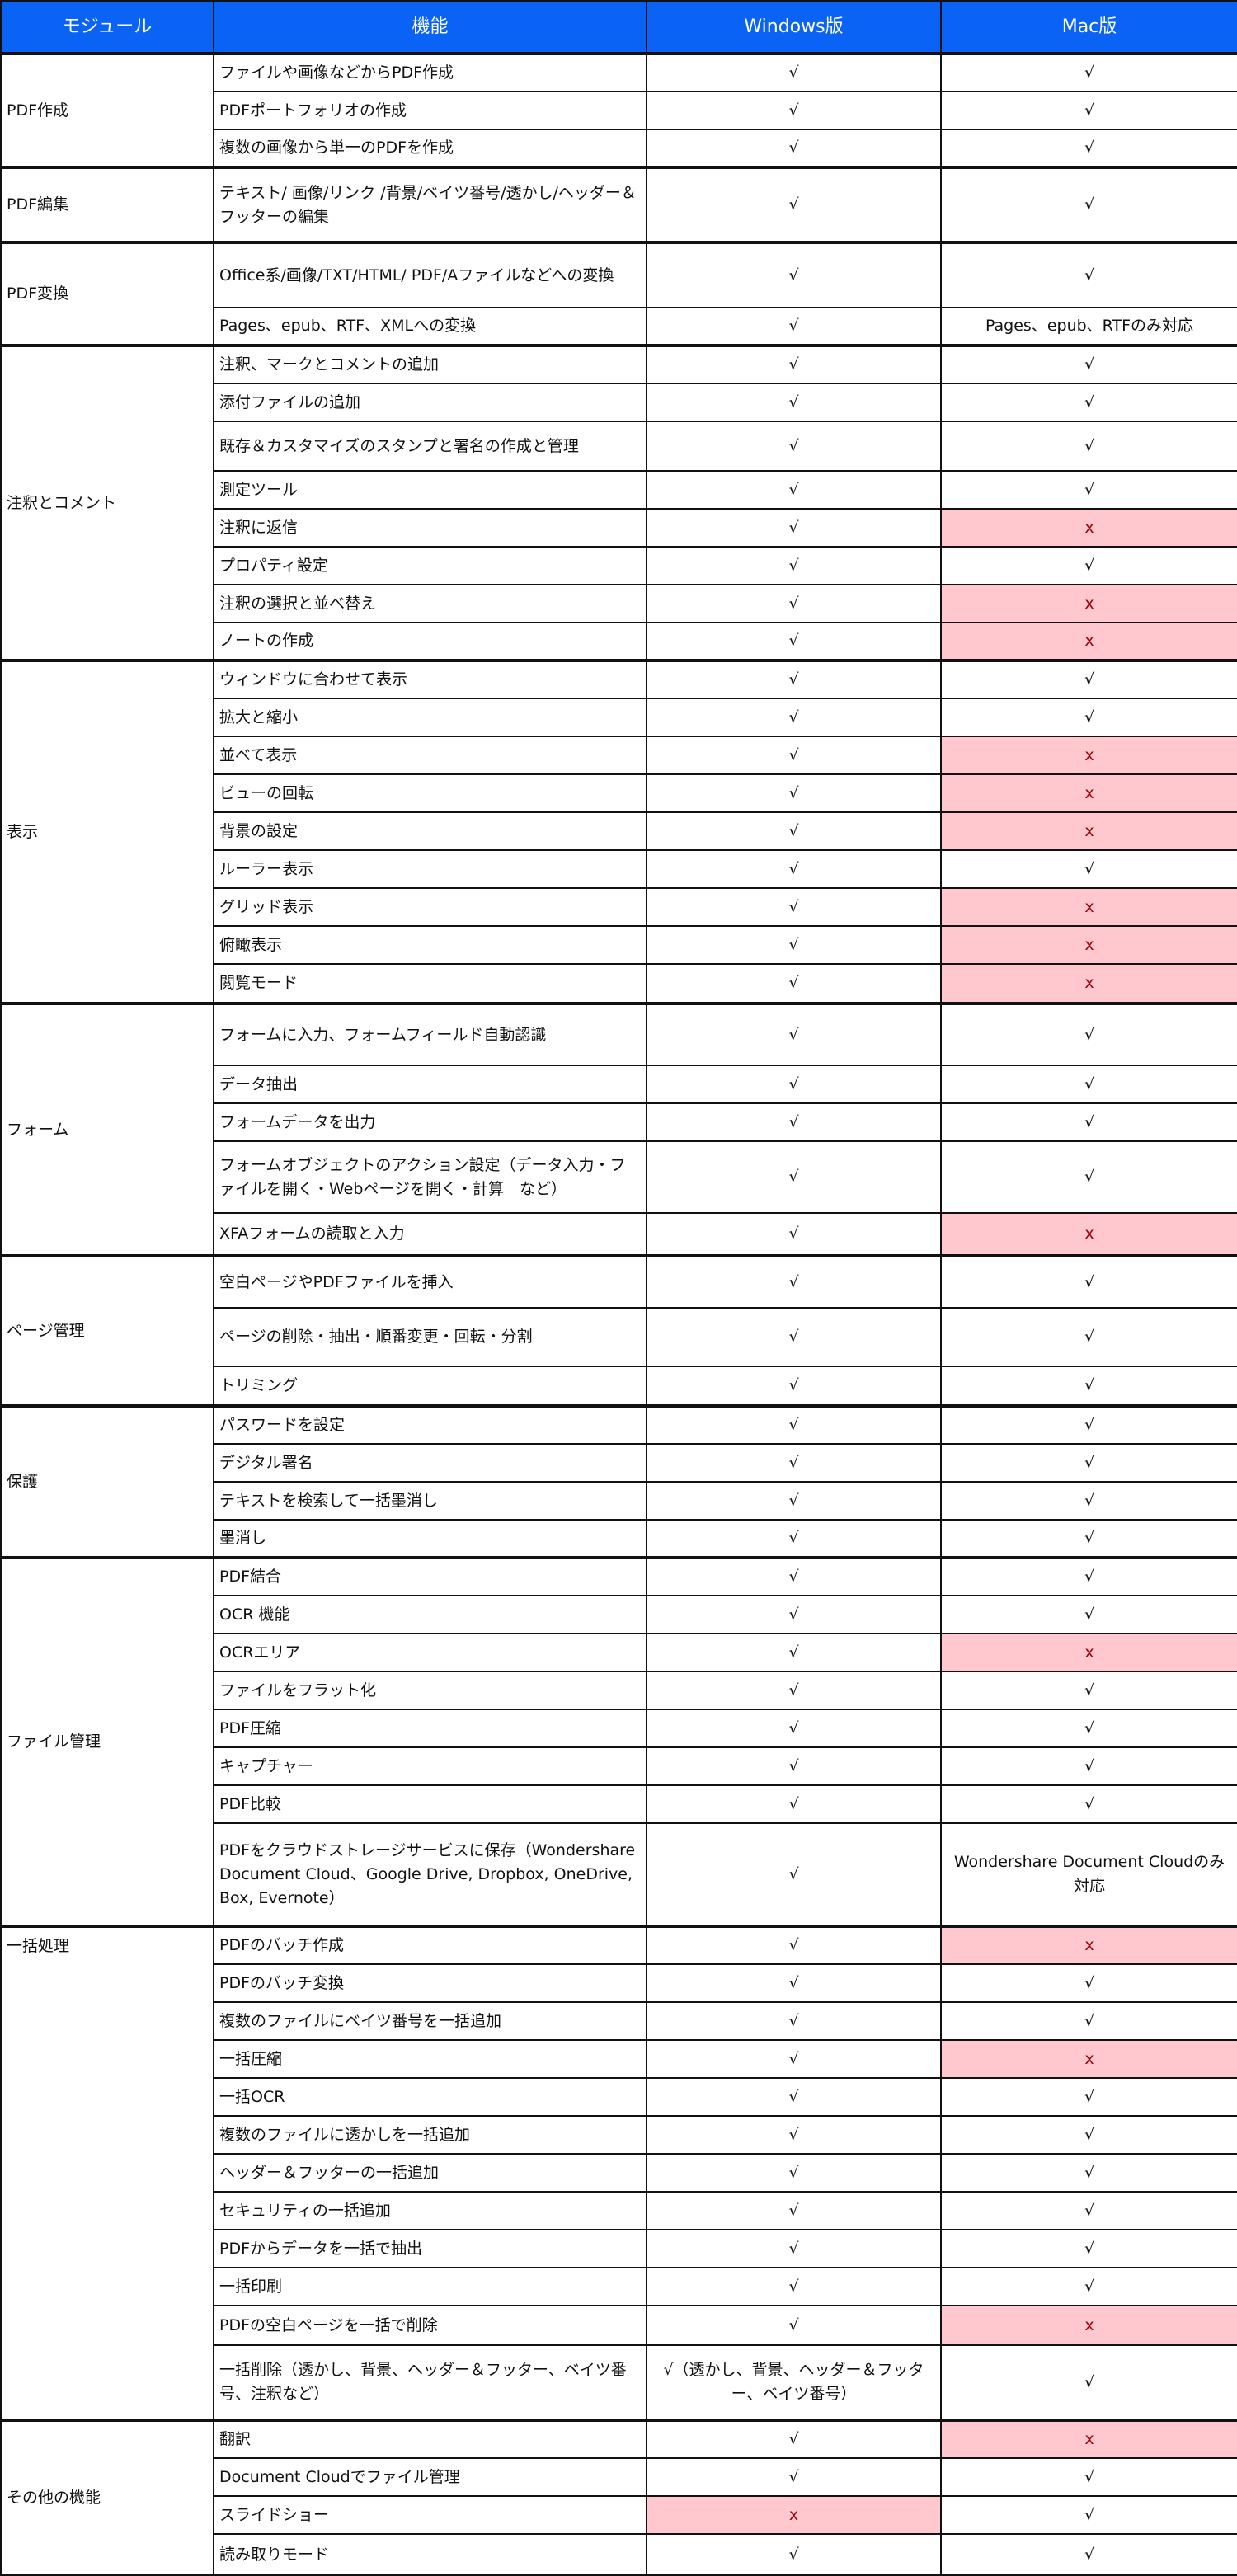  I want to click on table-row: 複数のファイルに透かしを一括追加 √ √, so click(619, 2135).